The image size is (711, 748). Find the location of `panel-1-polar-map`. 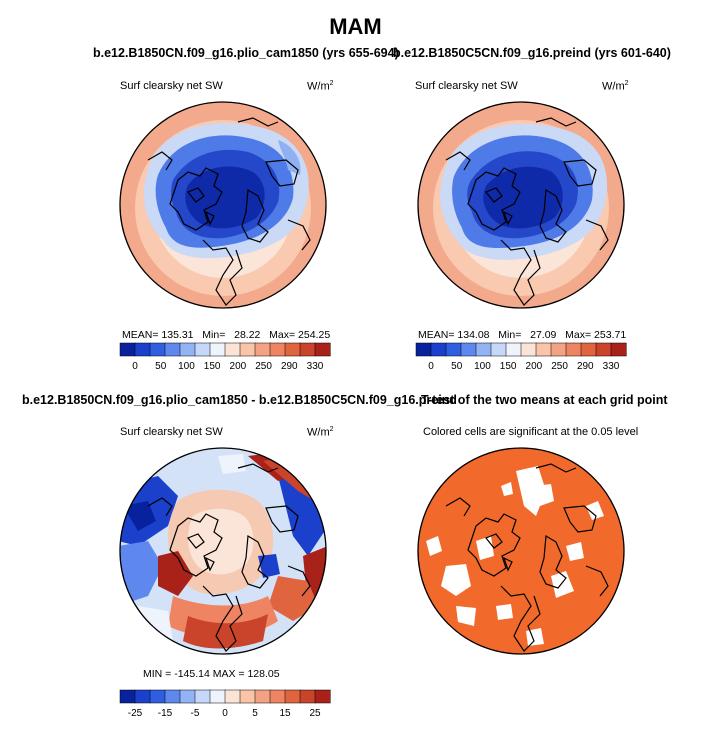

panel-1-polar-map is located at coordinates (223, 205).